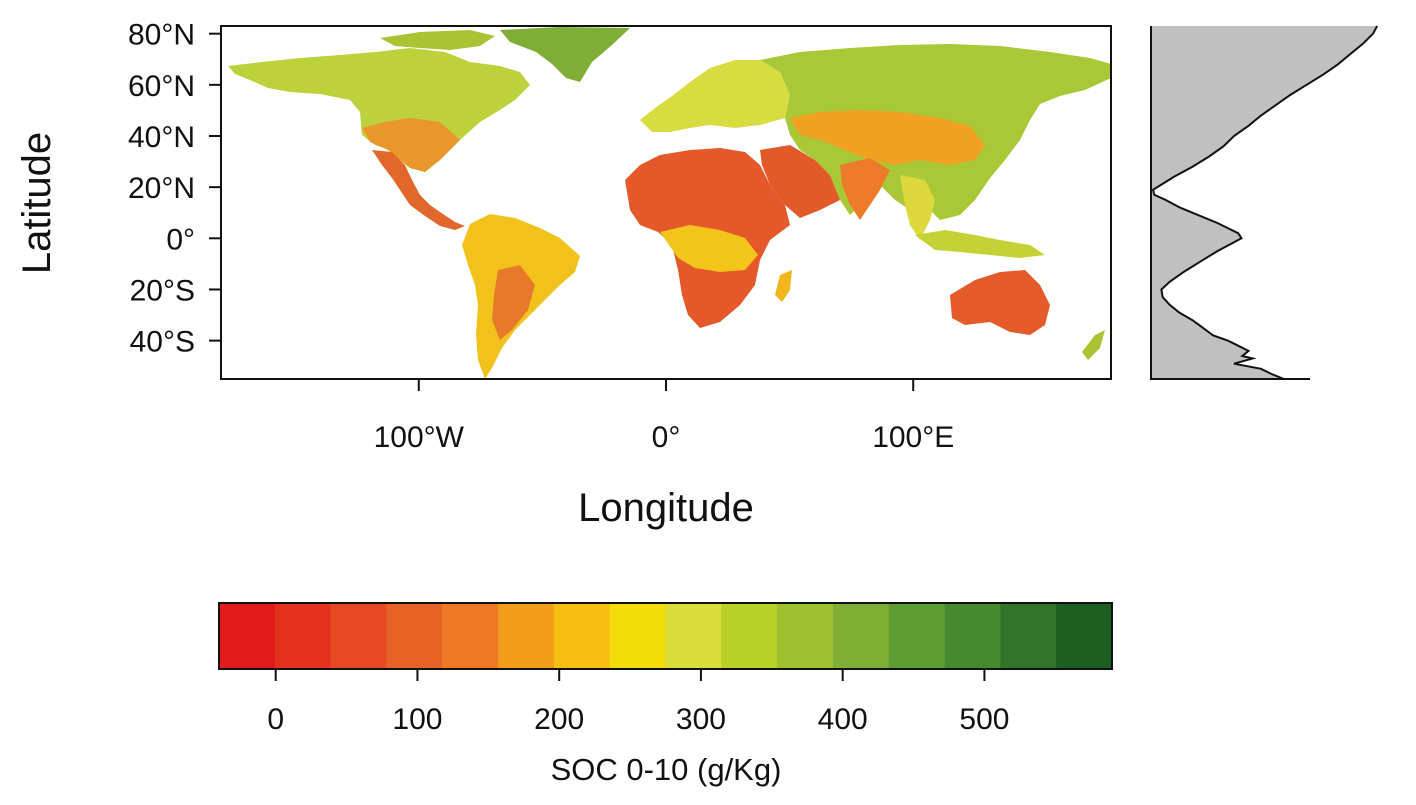  What do you see at coordinates (1093, 345) in the screenshot?
I see `new-zealand` at bounding box center [1093, 345].